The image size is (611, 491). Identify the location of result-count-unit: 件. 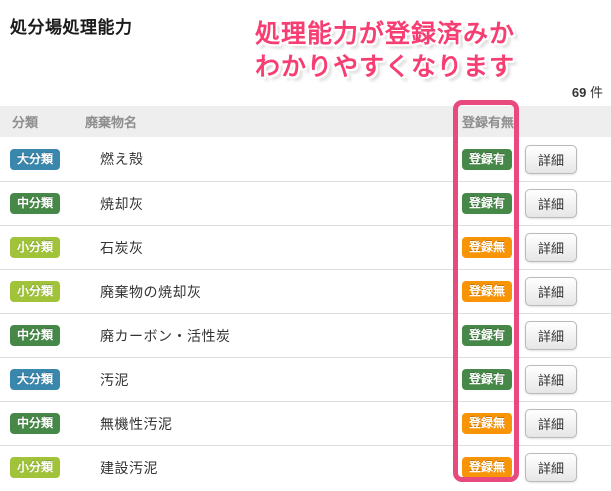
(596, 92).